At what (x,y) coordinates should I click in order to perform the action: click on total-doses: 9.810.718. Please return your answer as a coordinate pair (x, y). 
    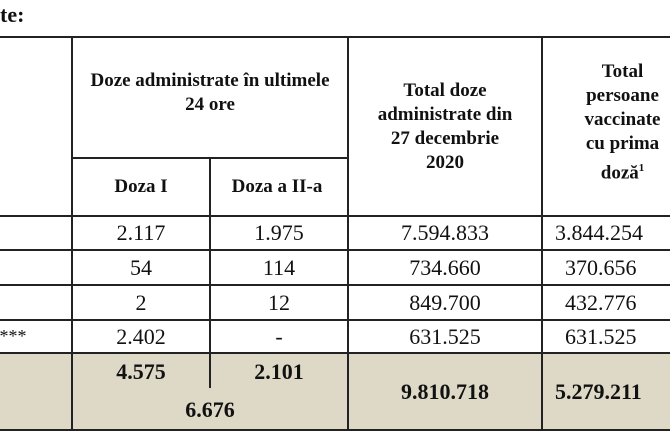
    Looking at the image, I should click on (445, 391).